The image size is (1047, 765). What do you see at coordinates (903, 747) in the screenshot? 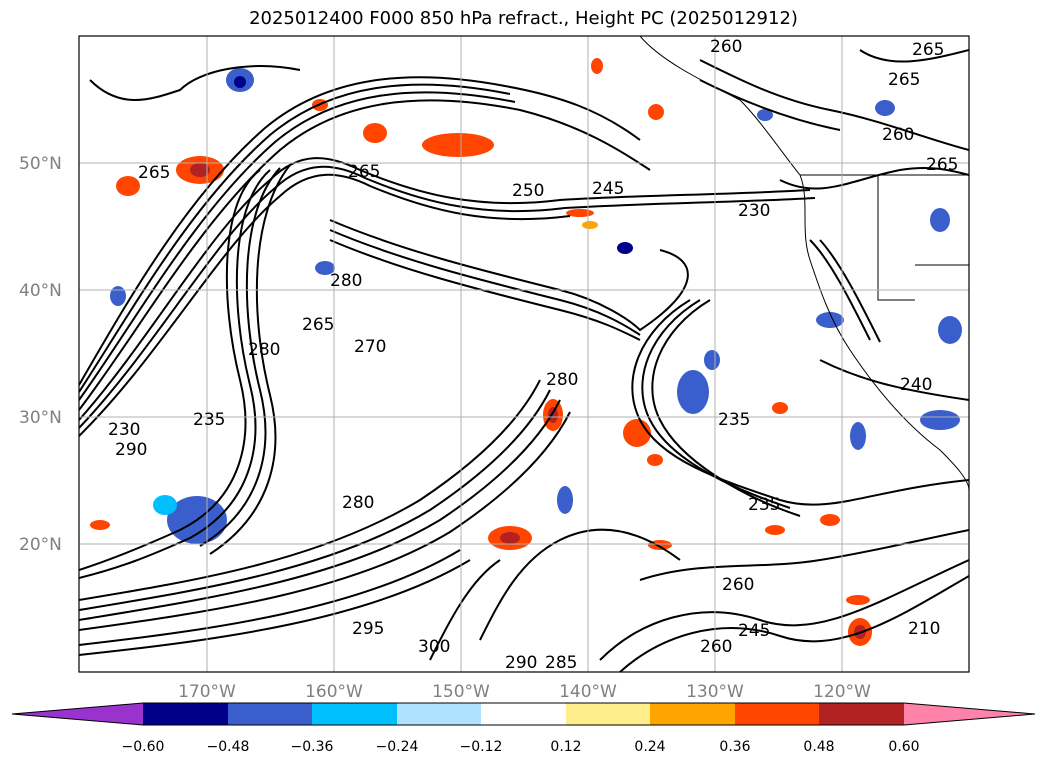
I see `colorbar-tick-label: 0.60` at bounding box center [903, 747].